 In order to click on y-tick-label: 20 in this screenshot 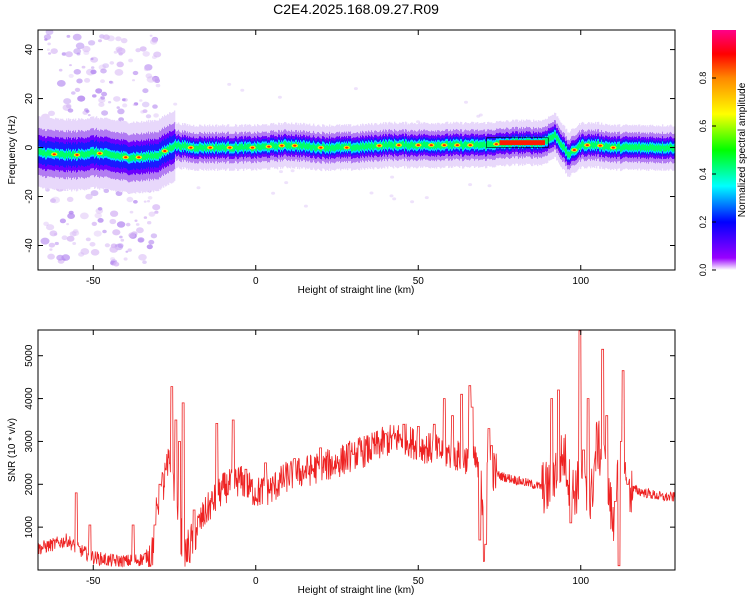, I will do `click(29, 99)`.